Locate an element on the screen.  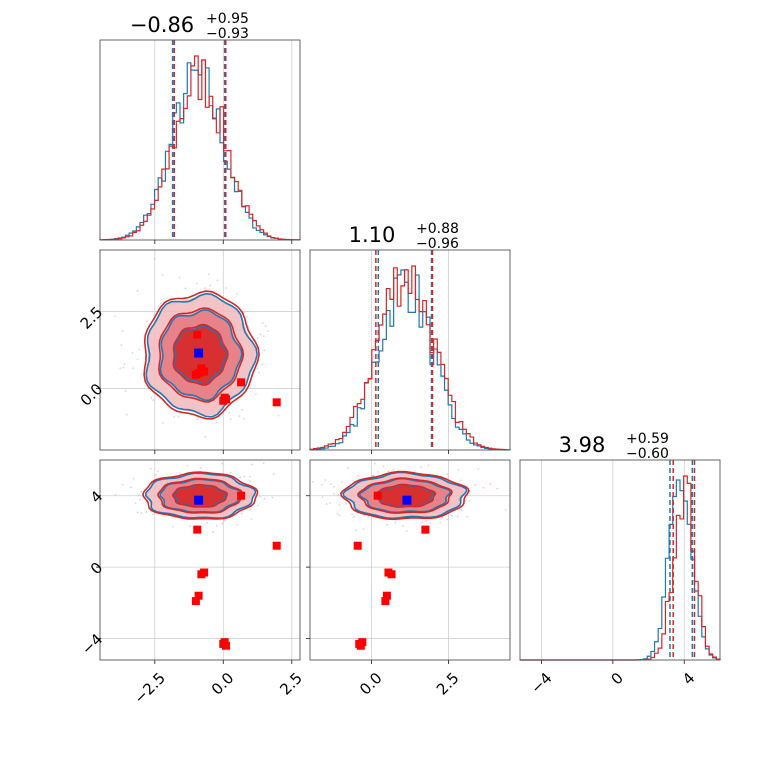
x-tick-label-1: 2.5 is located at coordinates (448, 684).